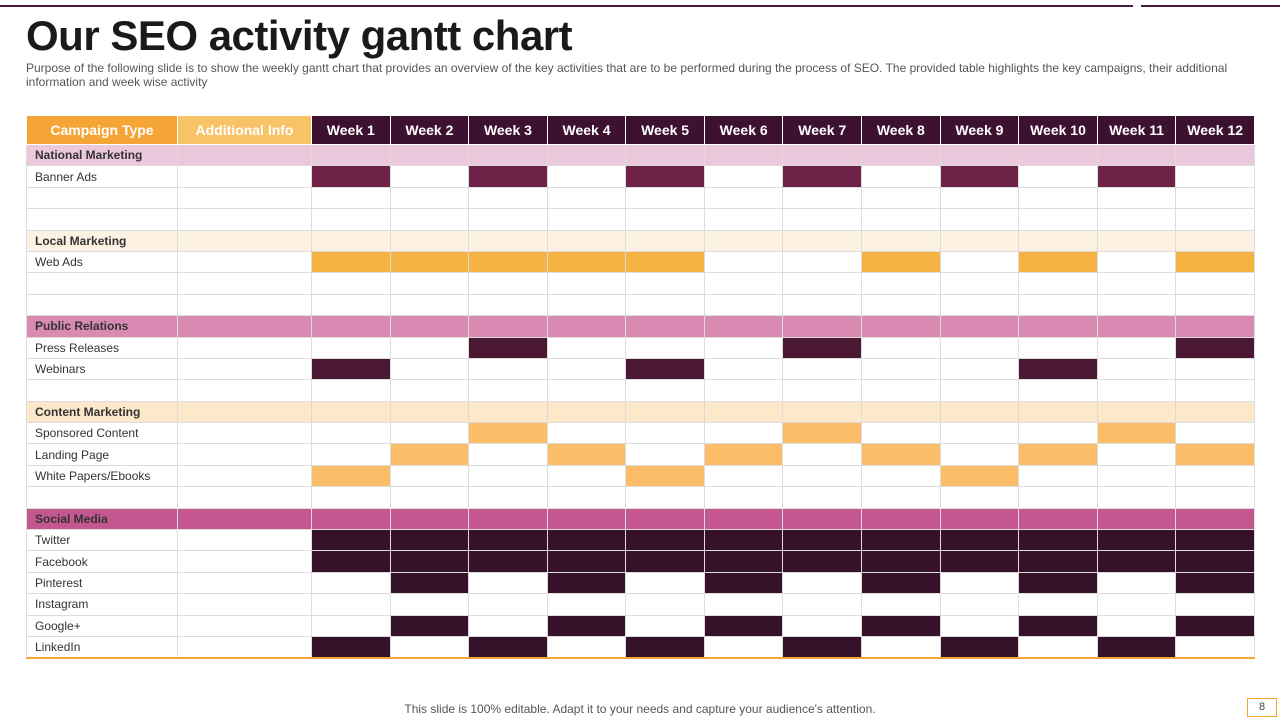  What do you see at coordinates (1136, 130) in the screenshot?
I see `header-week-11: Week 11` at bounding box center [1136, 130].